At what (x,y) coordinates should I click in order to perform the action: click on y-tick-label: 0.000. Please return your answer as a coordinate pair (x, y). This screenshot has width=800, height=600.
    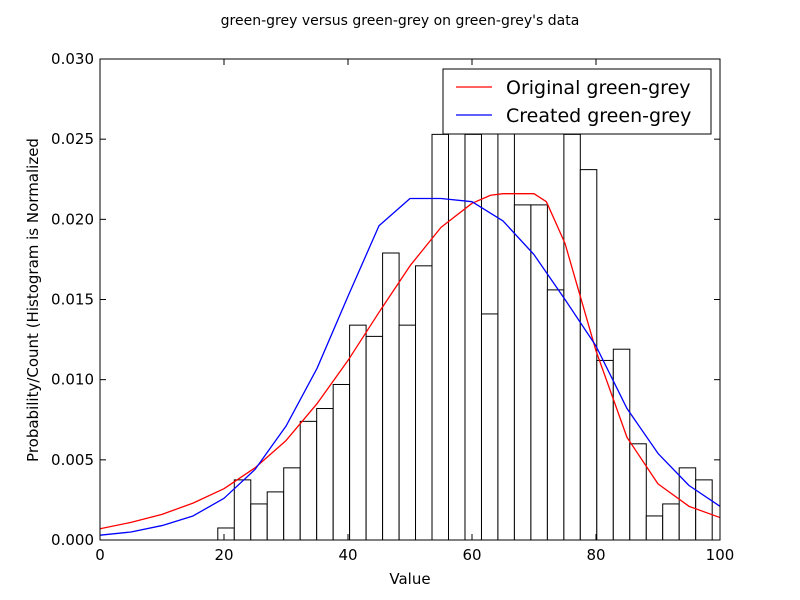
    Looking at the image, I should click on (72, 540).